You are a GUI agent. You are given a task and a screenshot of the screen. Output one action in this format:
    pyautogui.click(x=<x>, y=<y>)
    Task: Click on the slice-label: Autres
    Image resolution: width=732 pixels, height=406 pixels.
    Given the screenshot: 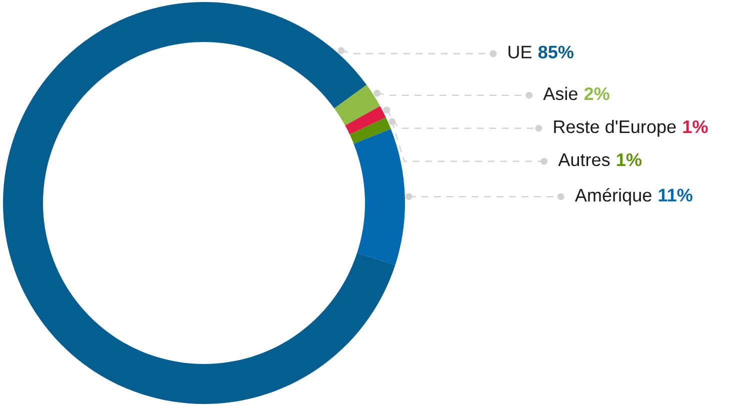 What is the action you would take?
    pyautogui.click(x=584, y=160)
    